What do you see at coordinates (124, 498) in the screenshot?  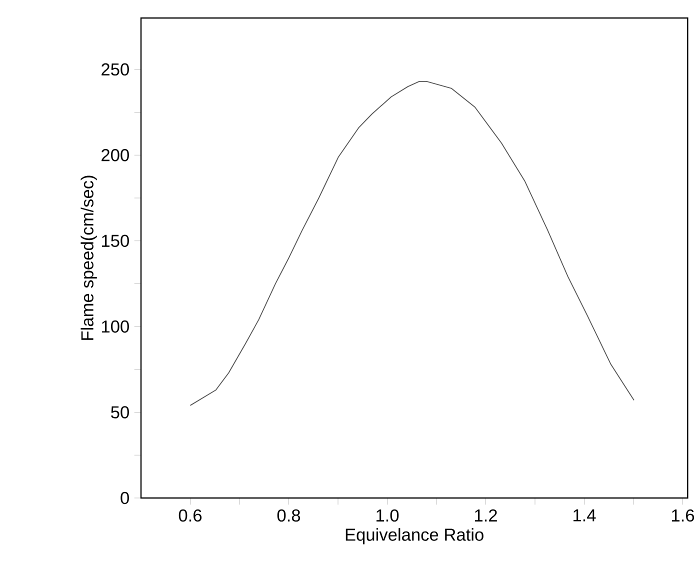 I see `y-tick-label: 0` at bounding box center [124, 498].